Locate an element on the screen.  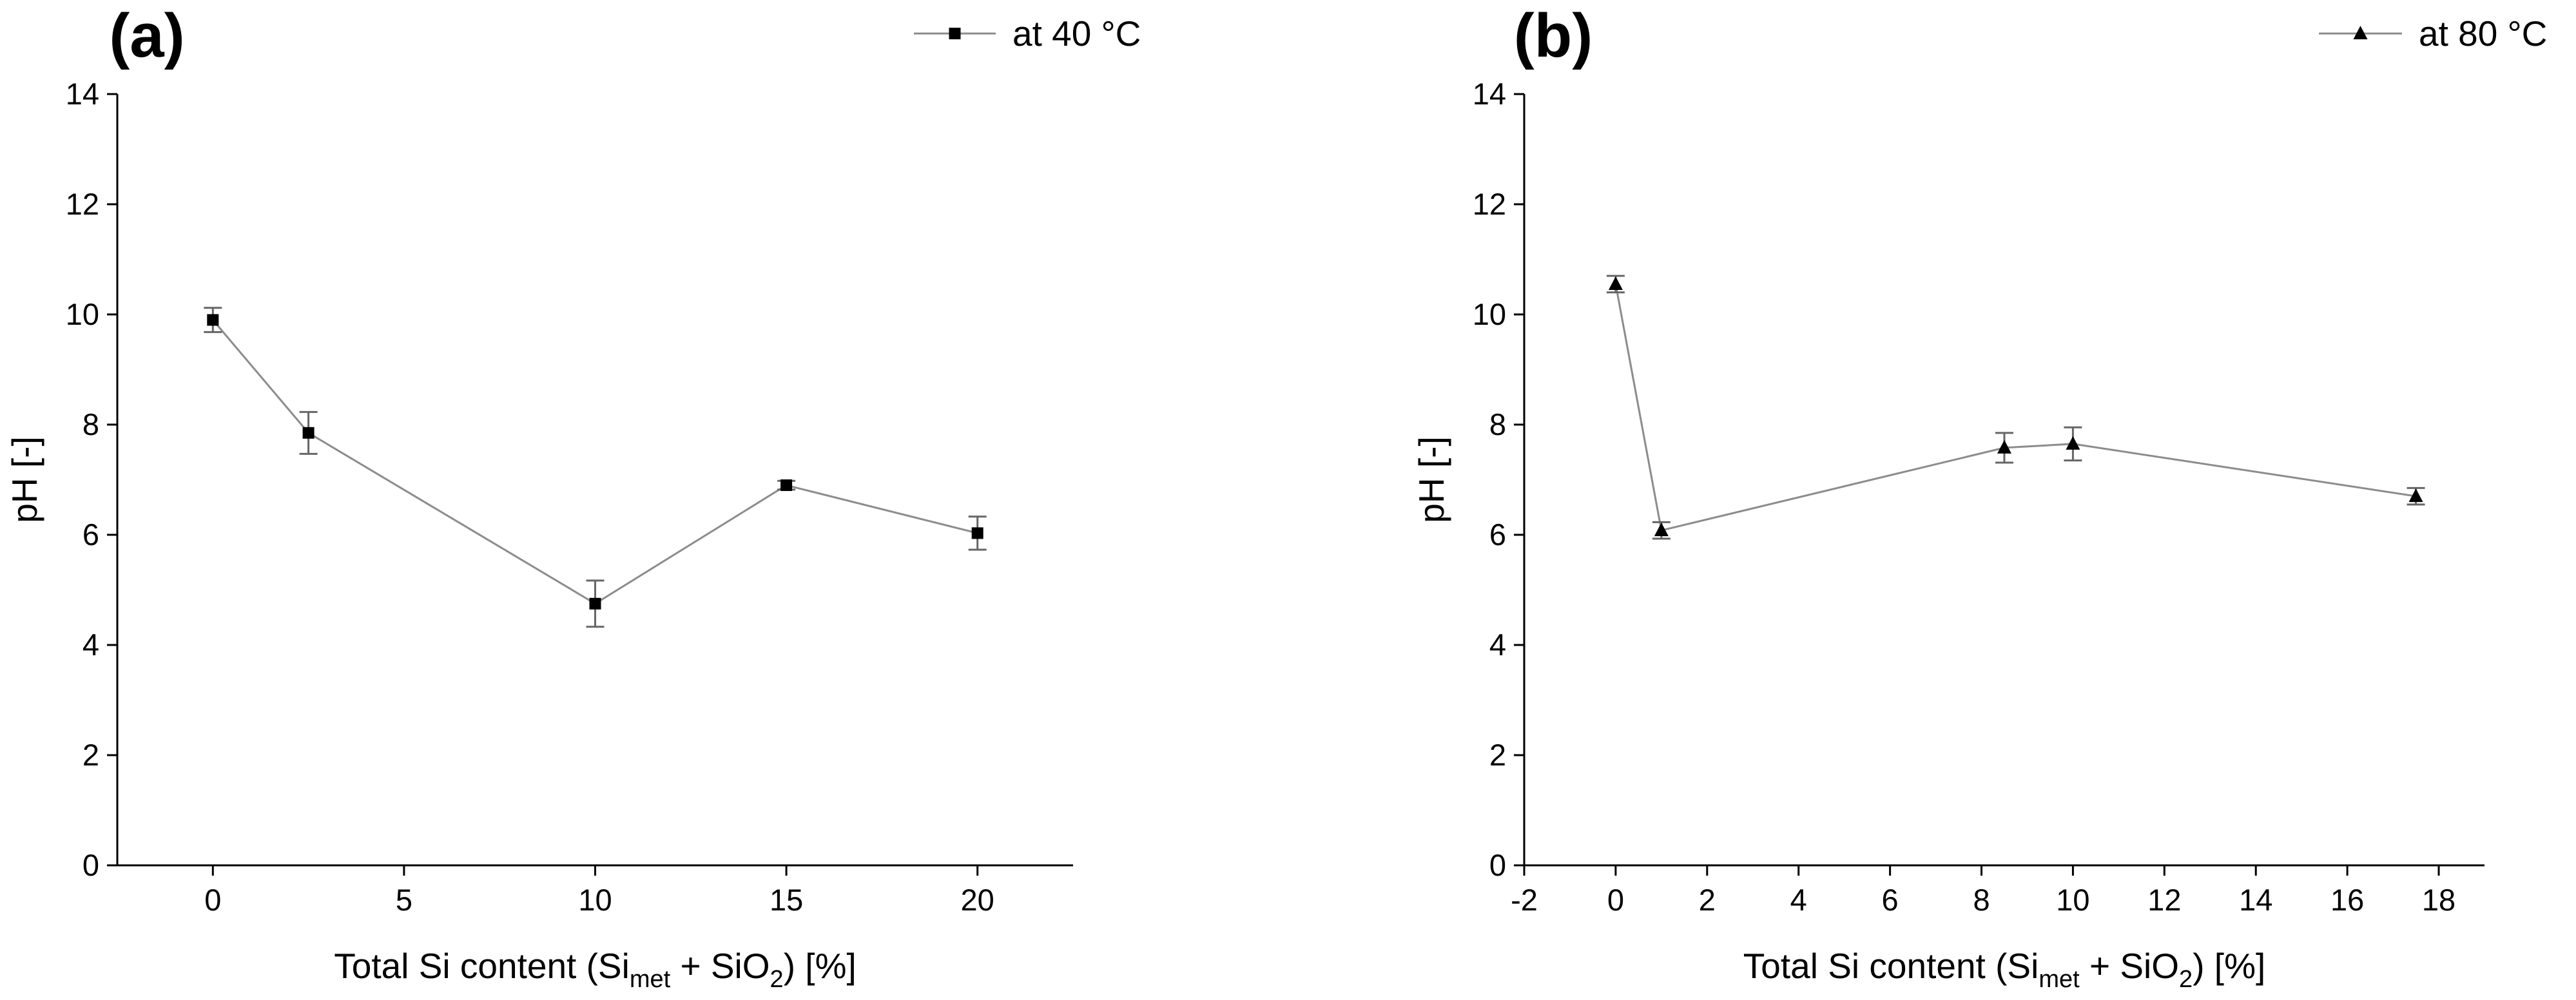
x-tick-label: 12 is located at coordinates (2164, 900).